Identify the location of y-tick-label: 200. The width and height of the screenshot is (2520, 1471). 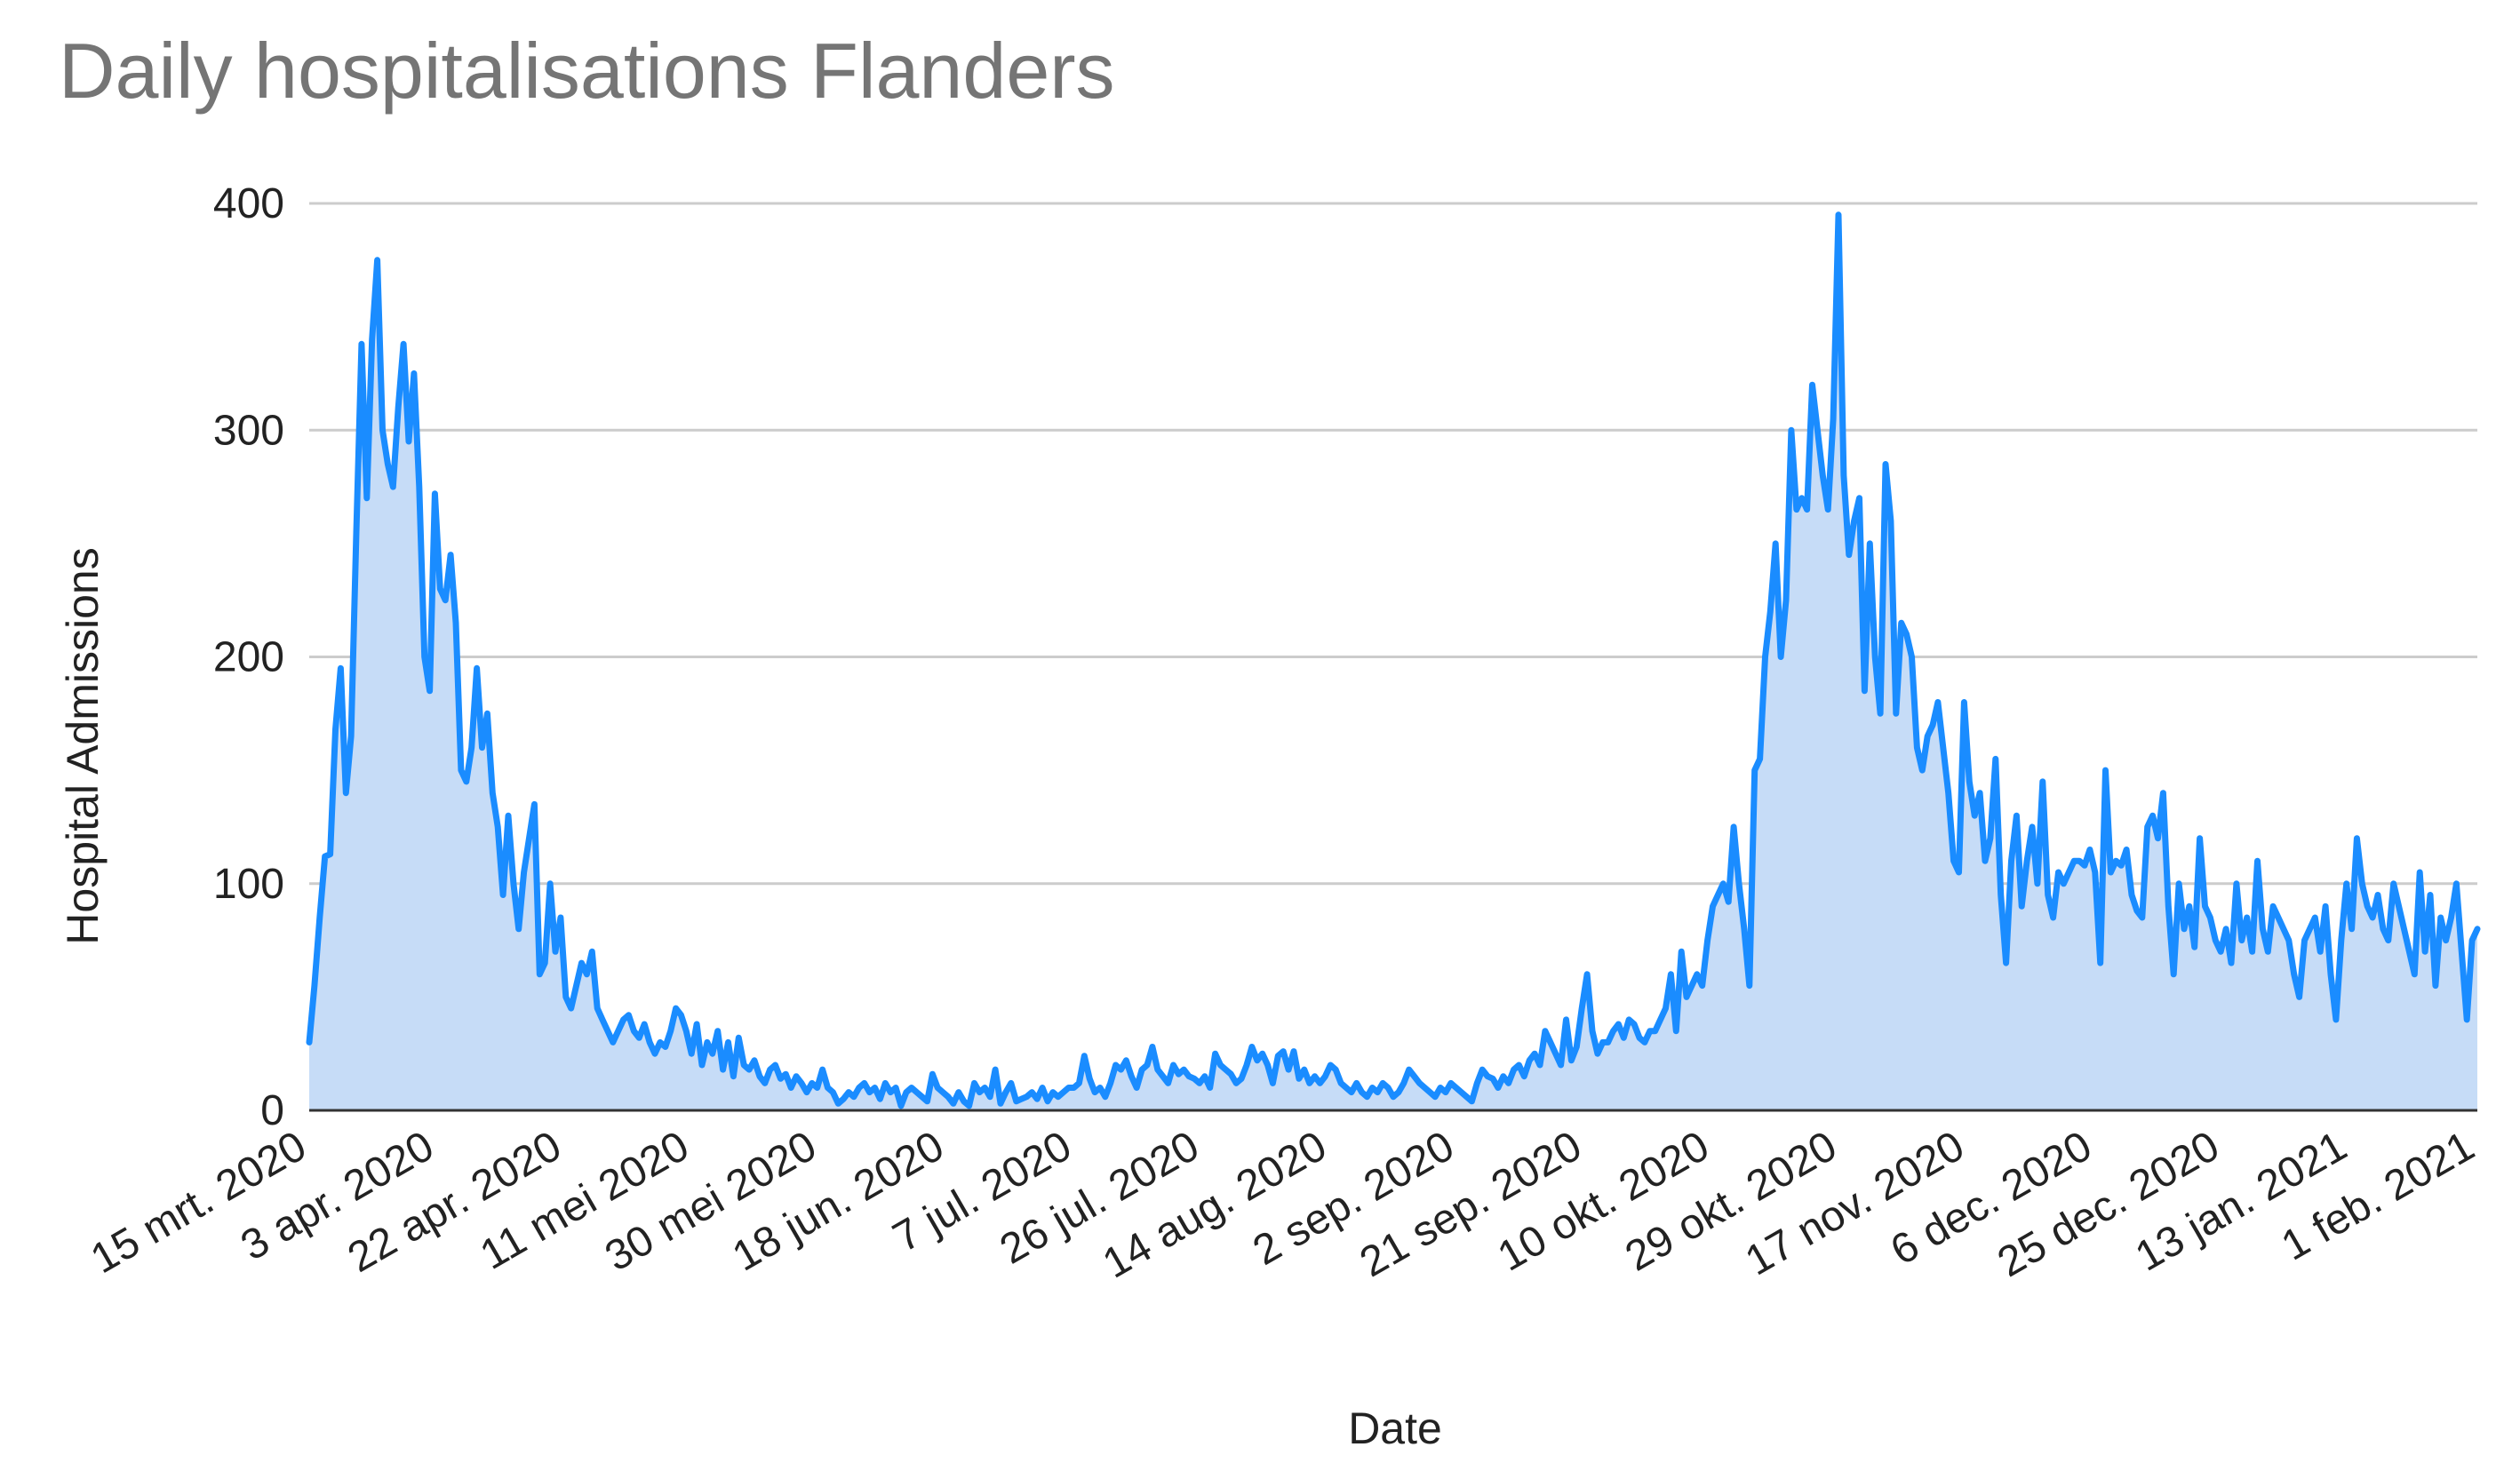
(248, 658).